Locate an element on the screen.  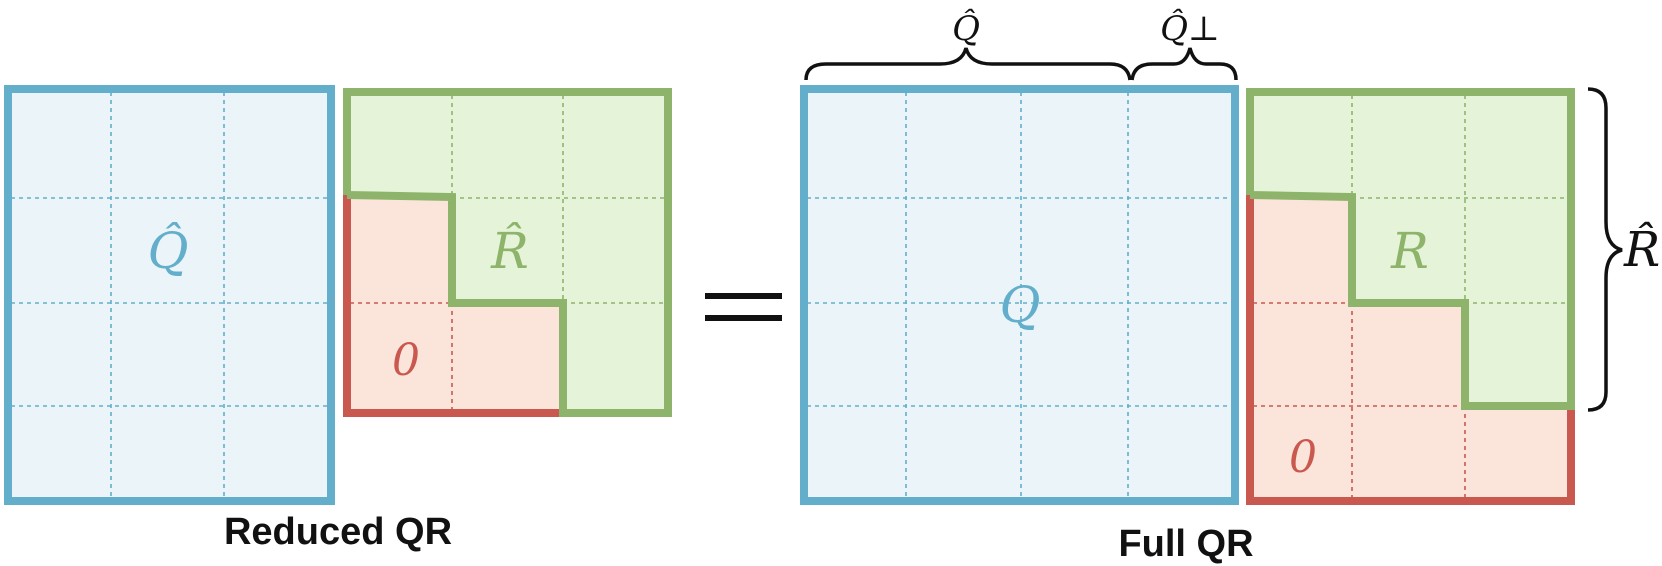
brace-q-hat-perp is located at coordinates (1184, 64).